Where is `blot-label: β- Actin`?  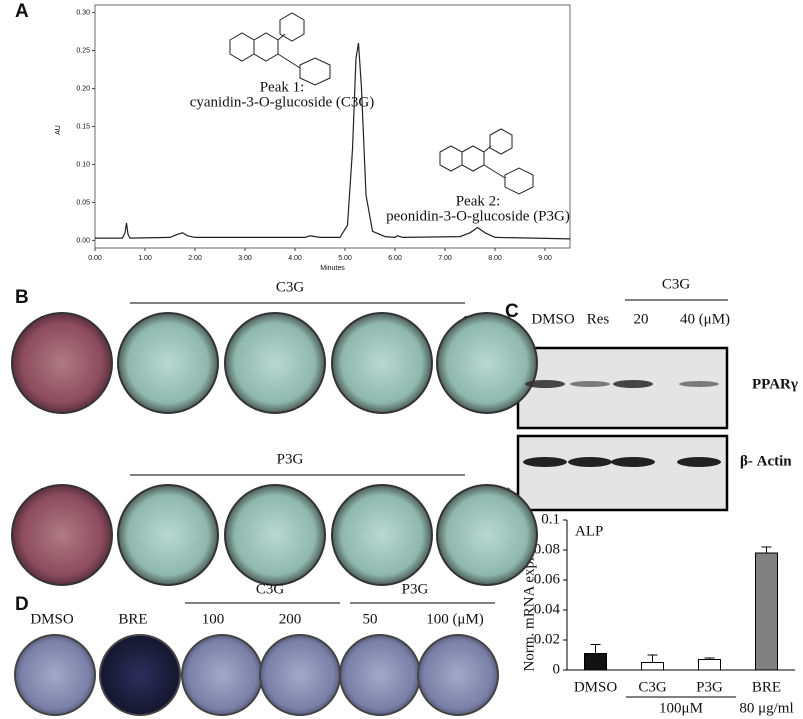 blot-label: β- Actin is located at coordinates (766, 461).